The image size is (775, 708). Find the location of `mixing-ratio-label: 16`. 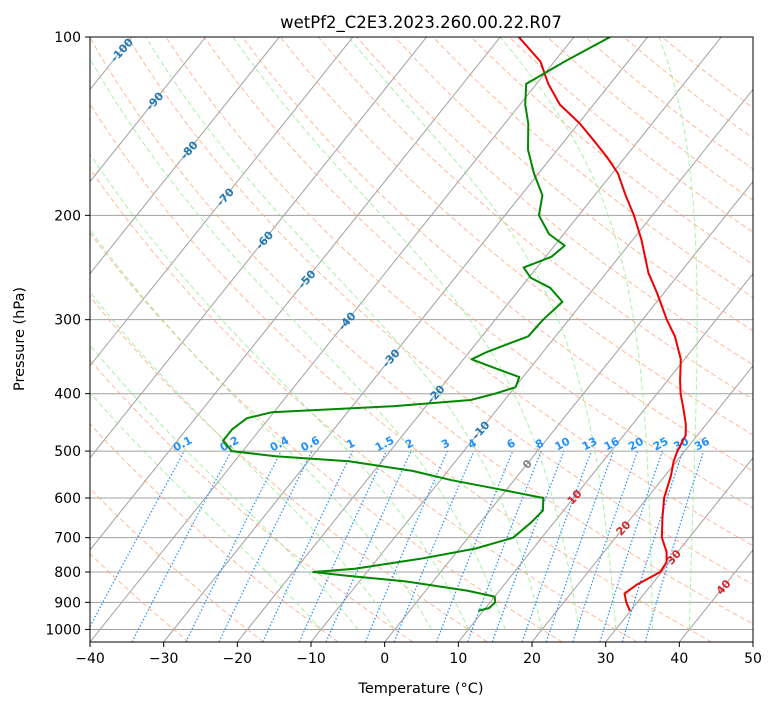

mixing-ratio-label: 16 is located at coordinates (612, 444).